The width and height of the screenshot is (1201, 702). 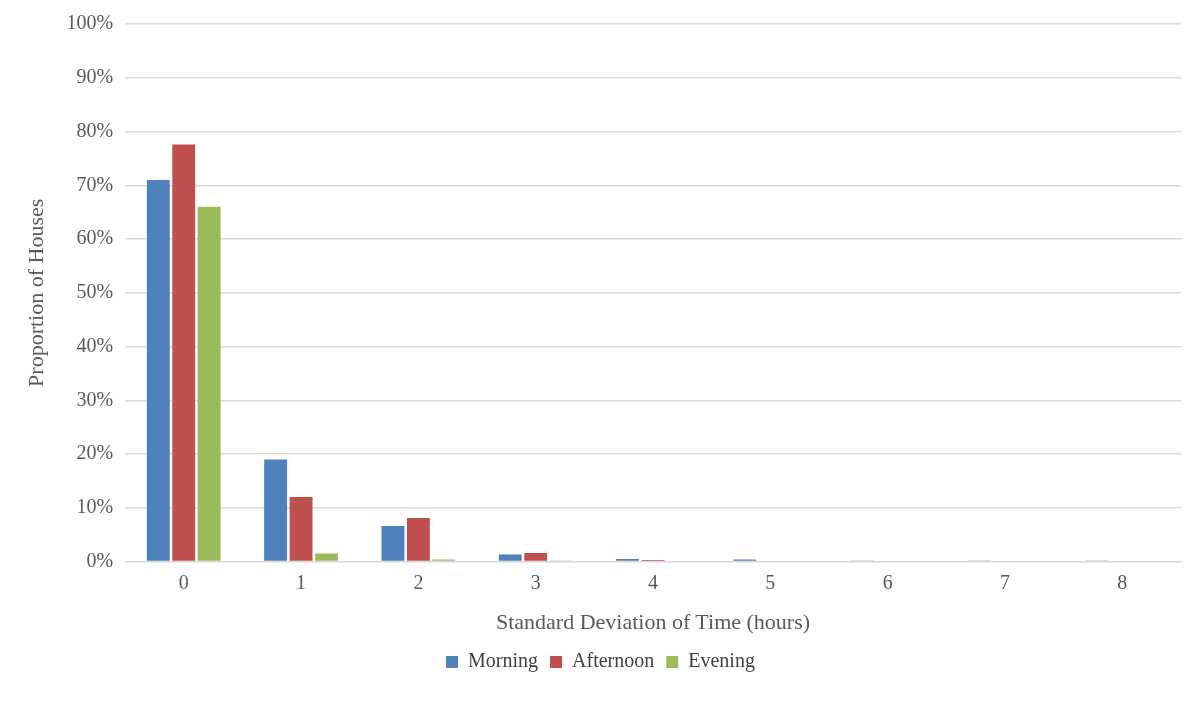 I want to click on x-tick-label: 7, so click(x=1005, y=581).